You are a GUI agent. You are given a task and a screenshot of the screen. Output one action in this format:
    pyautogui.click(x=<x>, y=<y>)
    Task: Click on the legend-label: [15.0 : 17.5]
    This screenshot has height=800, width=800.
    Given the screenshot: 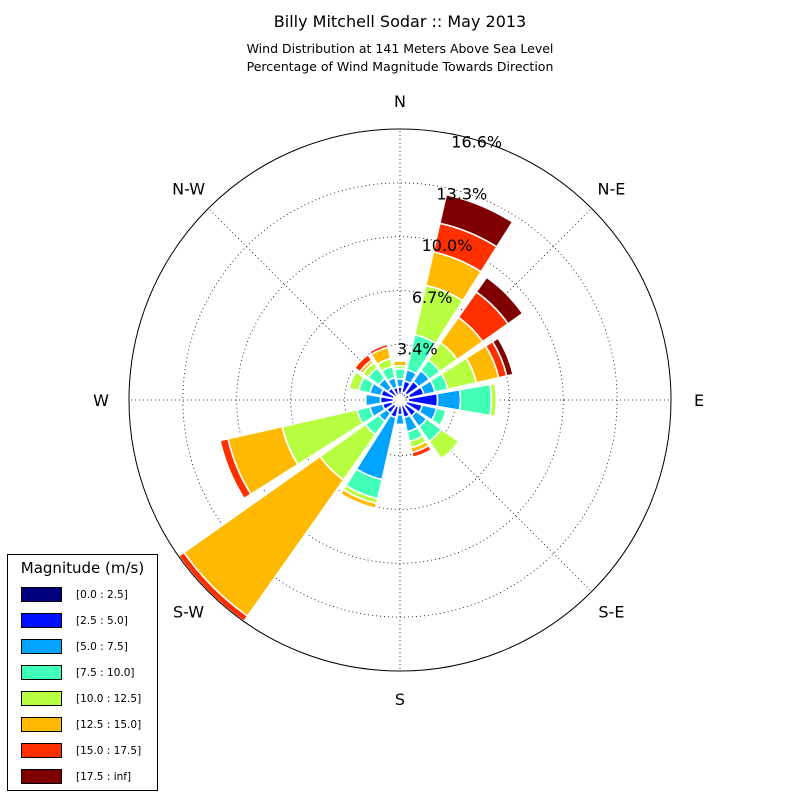 What is the action you would take?
    pyautogui.click(x=109, y=751)
    